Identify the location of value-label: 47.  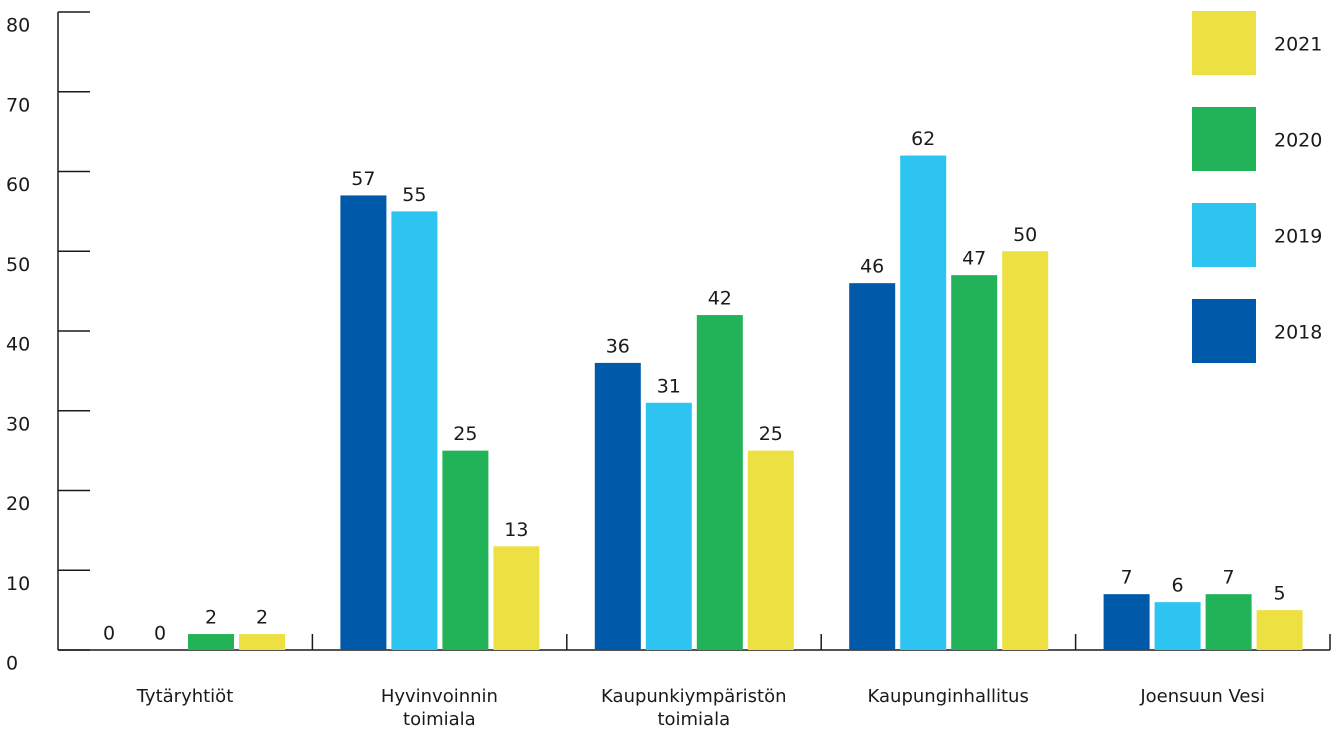
(974, 259).